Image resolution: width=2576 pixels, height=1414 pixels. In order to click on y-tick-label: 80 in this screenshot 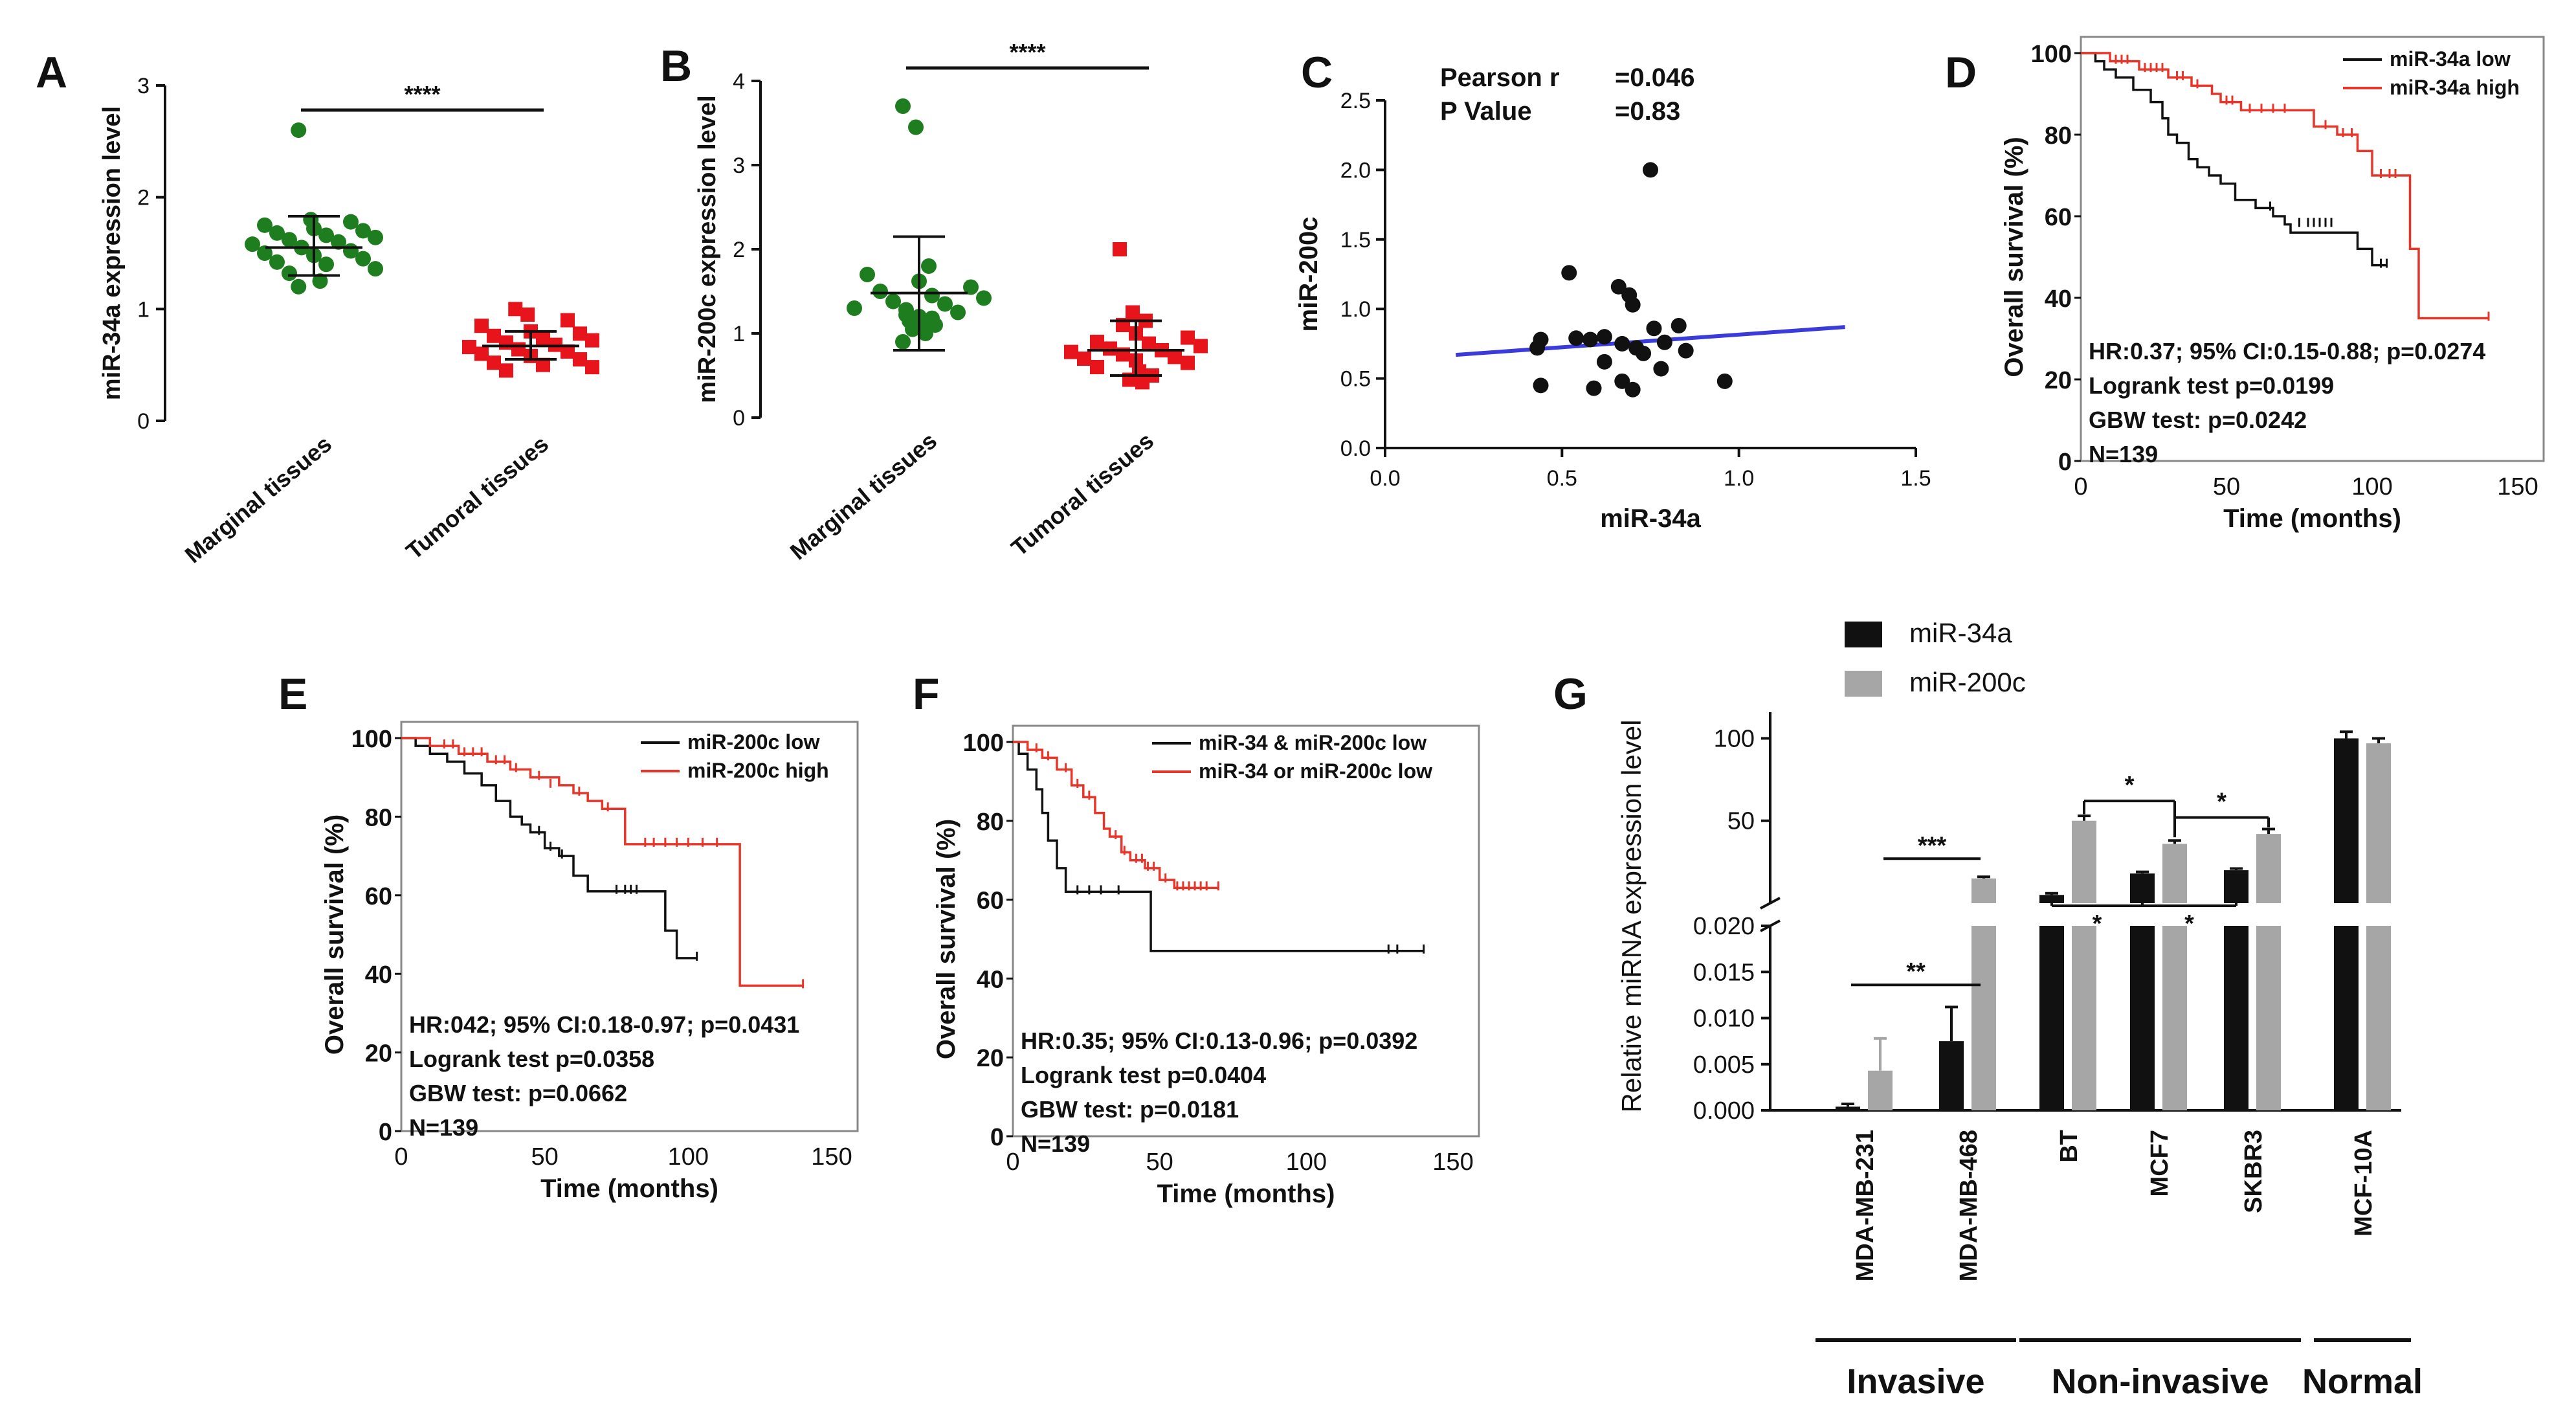, I will do `click(2058, 136)`.